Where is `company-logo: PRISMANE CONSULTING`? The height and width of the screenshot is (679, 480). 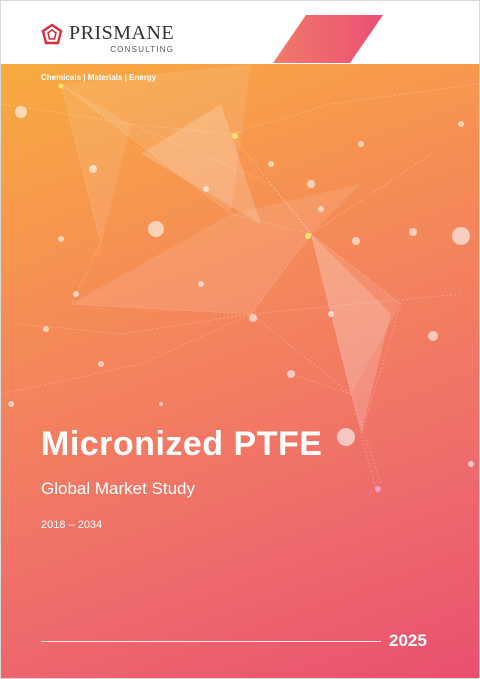 company-logo: PRISMANE CONSULTING is located at coordinates (107, 38).